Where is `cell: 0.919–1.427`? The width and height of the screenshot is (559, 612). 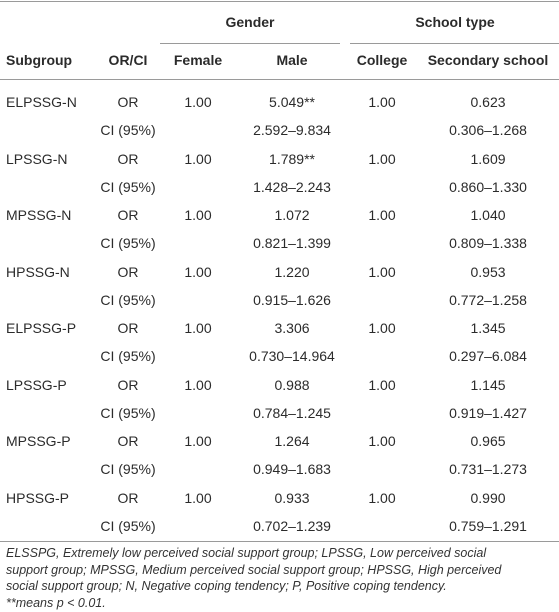
cell: 0.919–1.427 is located at coordinates (488, 412).